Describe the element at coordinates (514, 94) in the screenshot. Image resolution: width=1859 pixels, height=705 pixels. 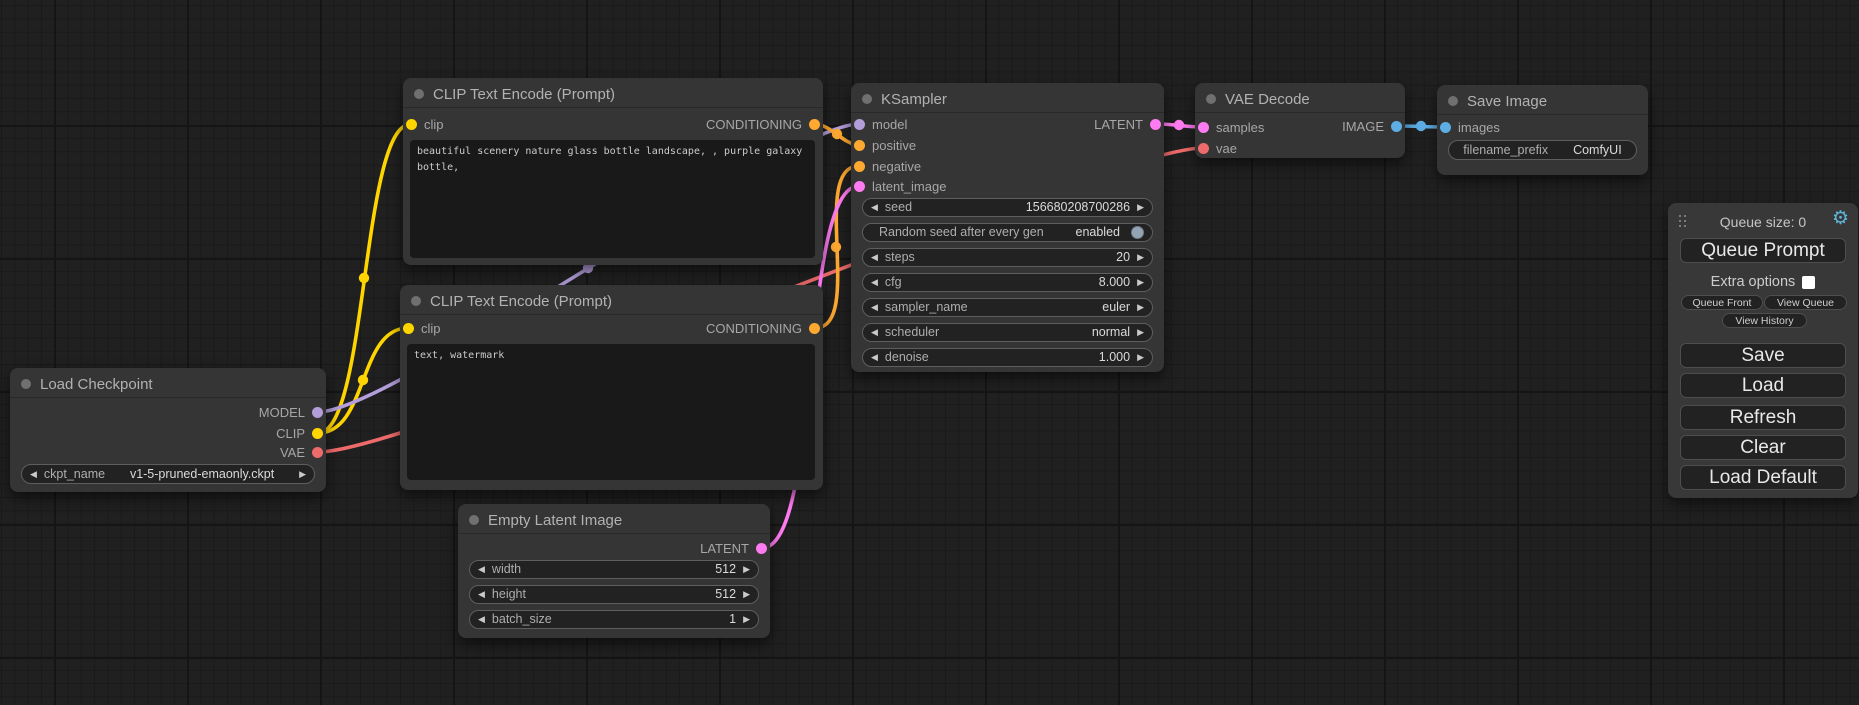
I see `node-title: CLIP Text Encode (Prompt)` at that location.